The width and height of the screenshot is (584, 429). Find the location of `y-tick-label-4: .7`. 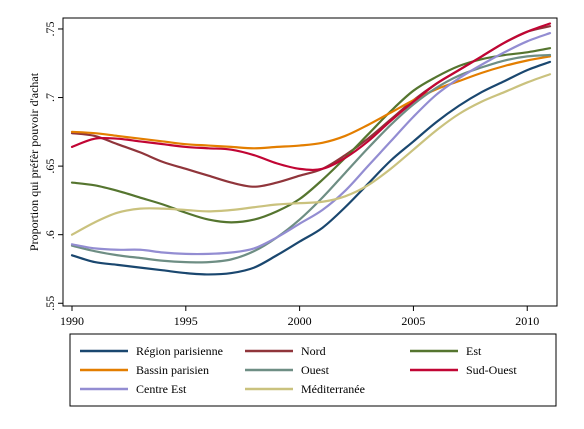

y-tick-label-4: .7 is located at coordinates (50, 97).